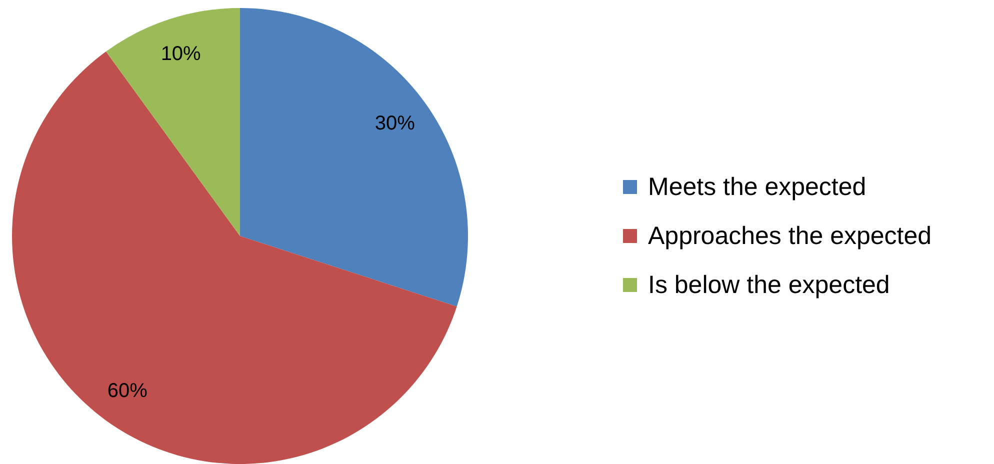 Image resolution: width=994 pixels, height=464 pixels. What do you see at coordinates (395, 123) in the screenshot?
I see `data-label: 30%` at bounding box center [395, 123].